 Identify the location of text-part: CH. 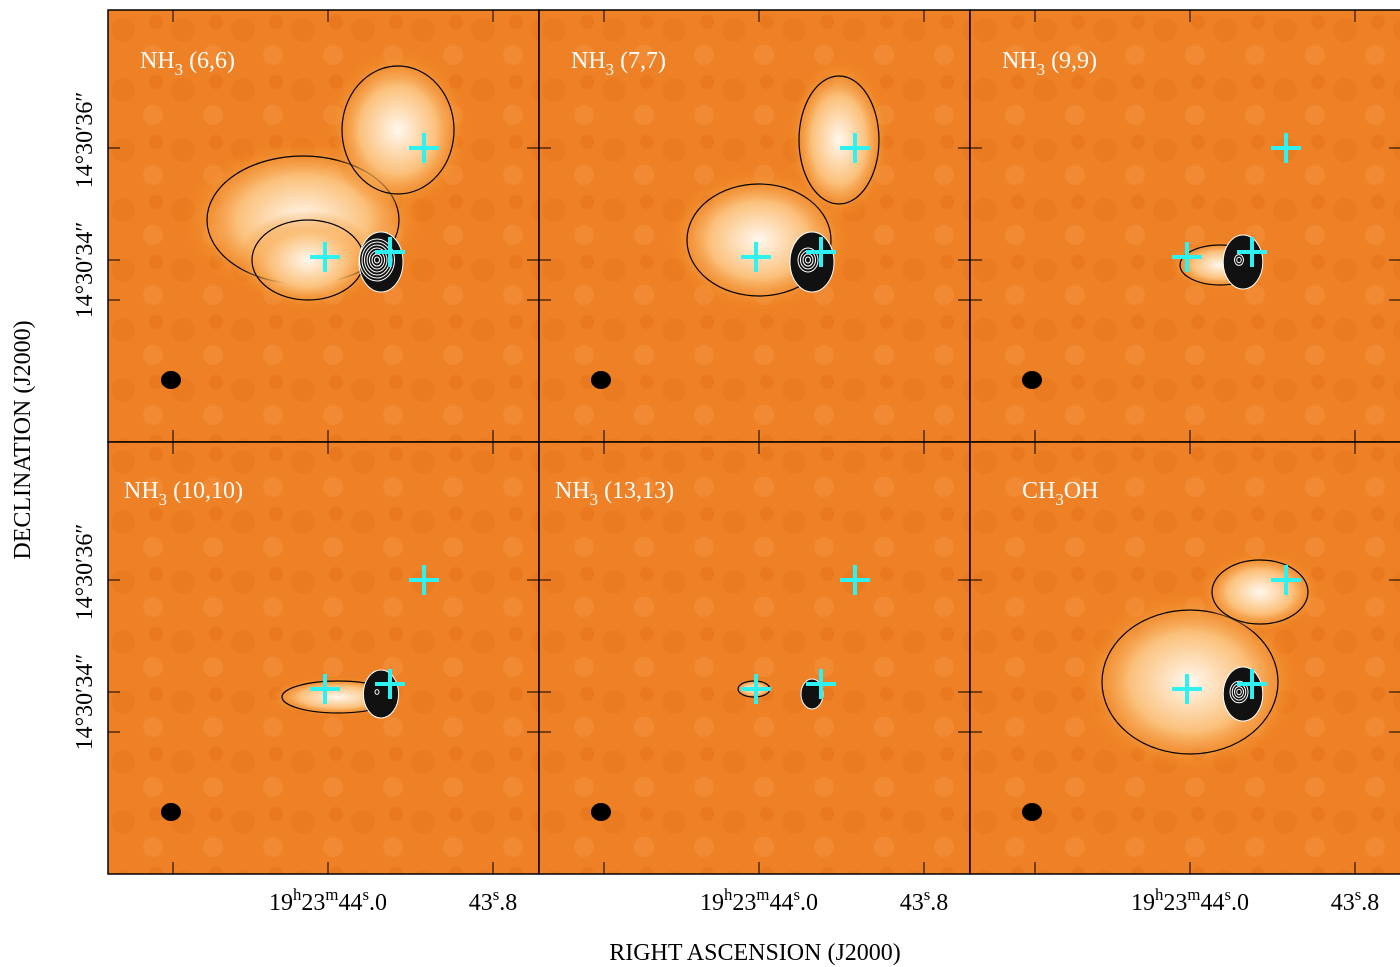
(1038, 491).